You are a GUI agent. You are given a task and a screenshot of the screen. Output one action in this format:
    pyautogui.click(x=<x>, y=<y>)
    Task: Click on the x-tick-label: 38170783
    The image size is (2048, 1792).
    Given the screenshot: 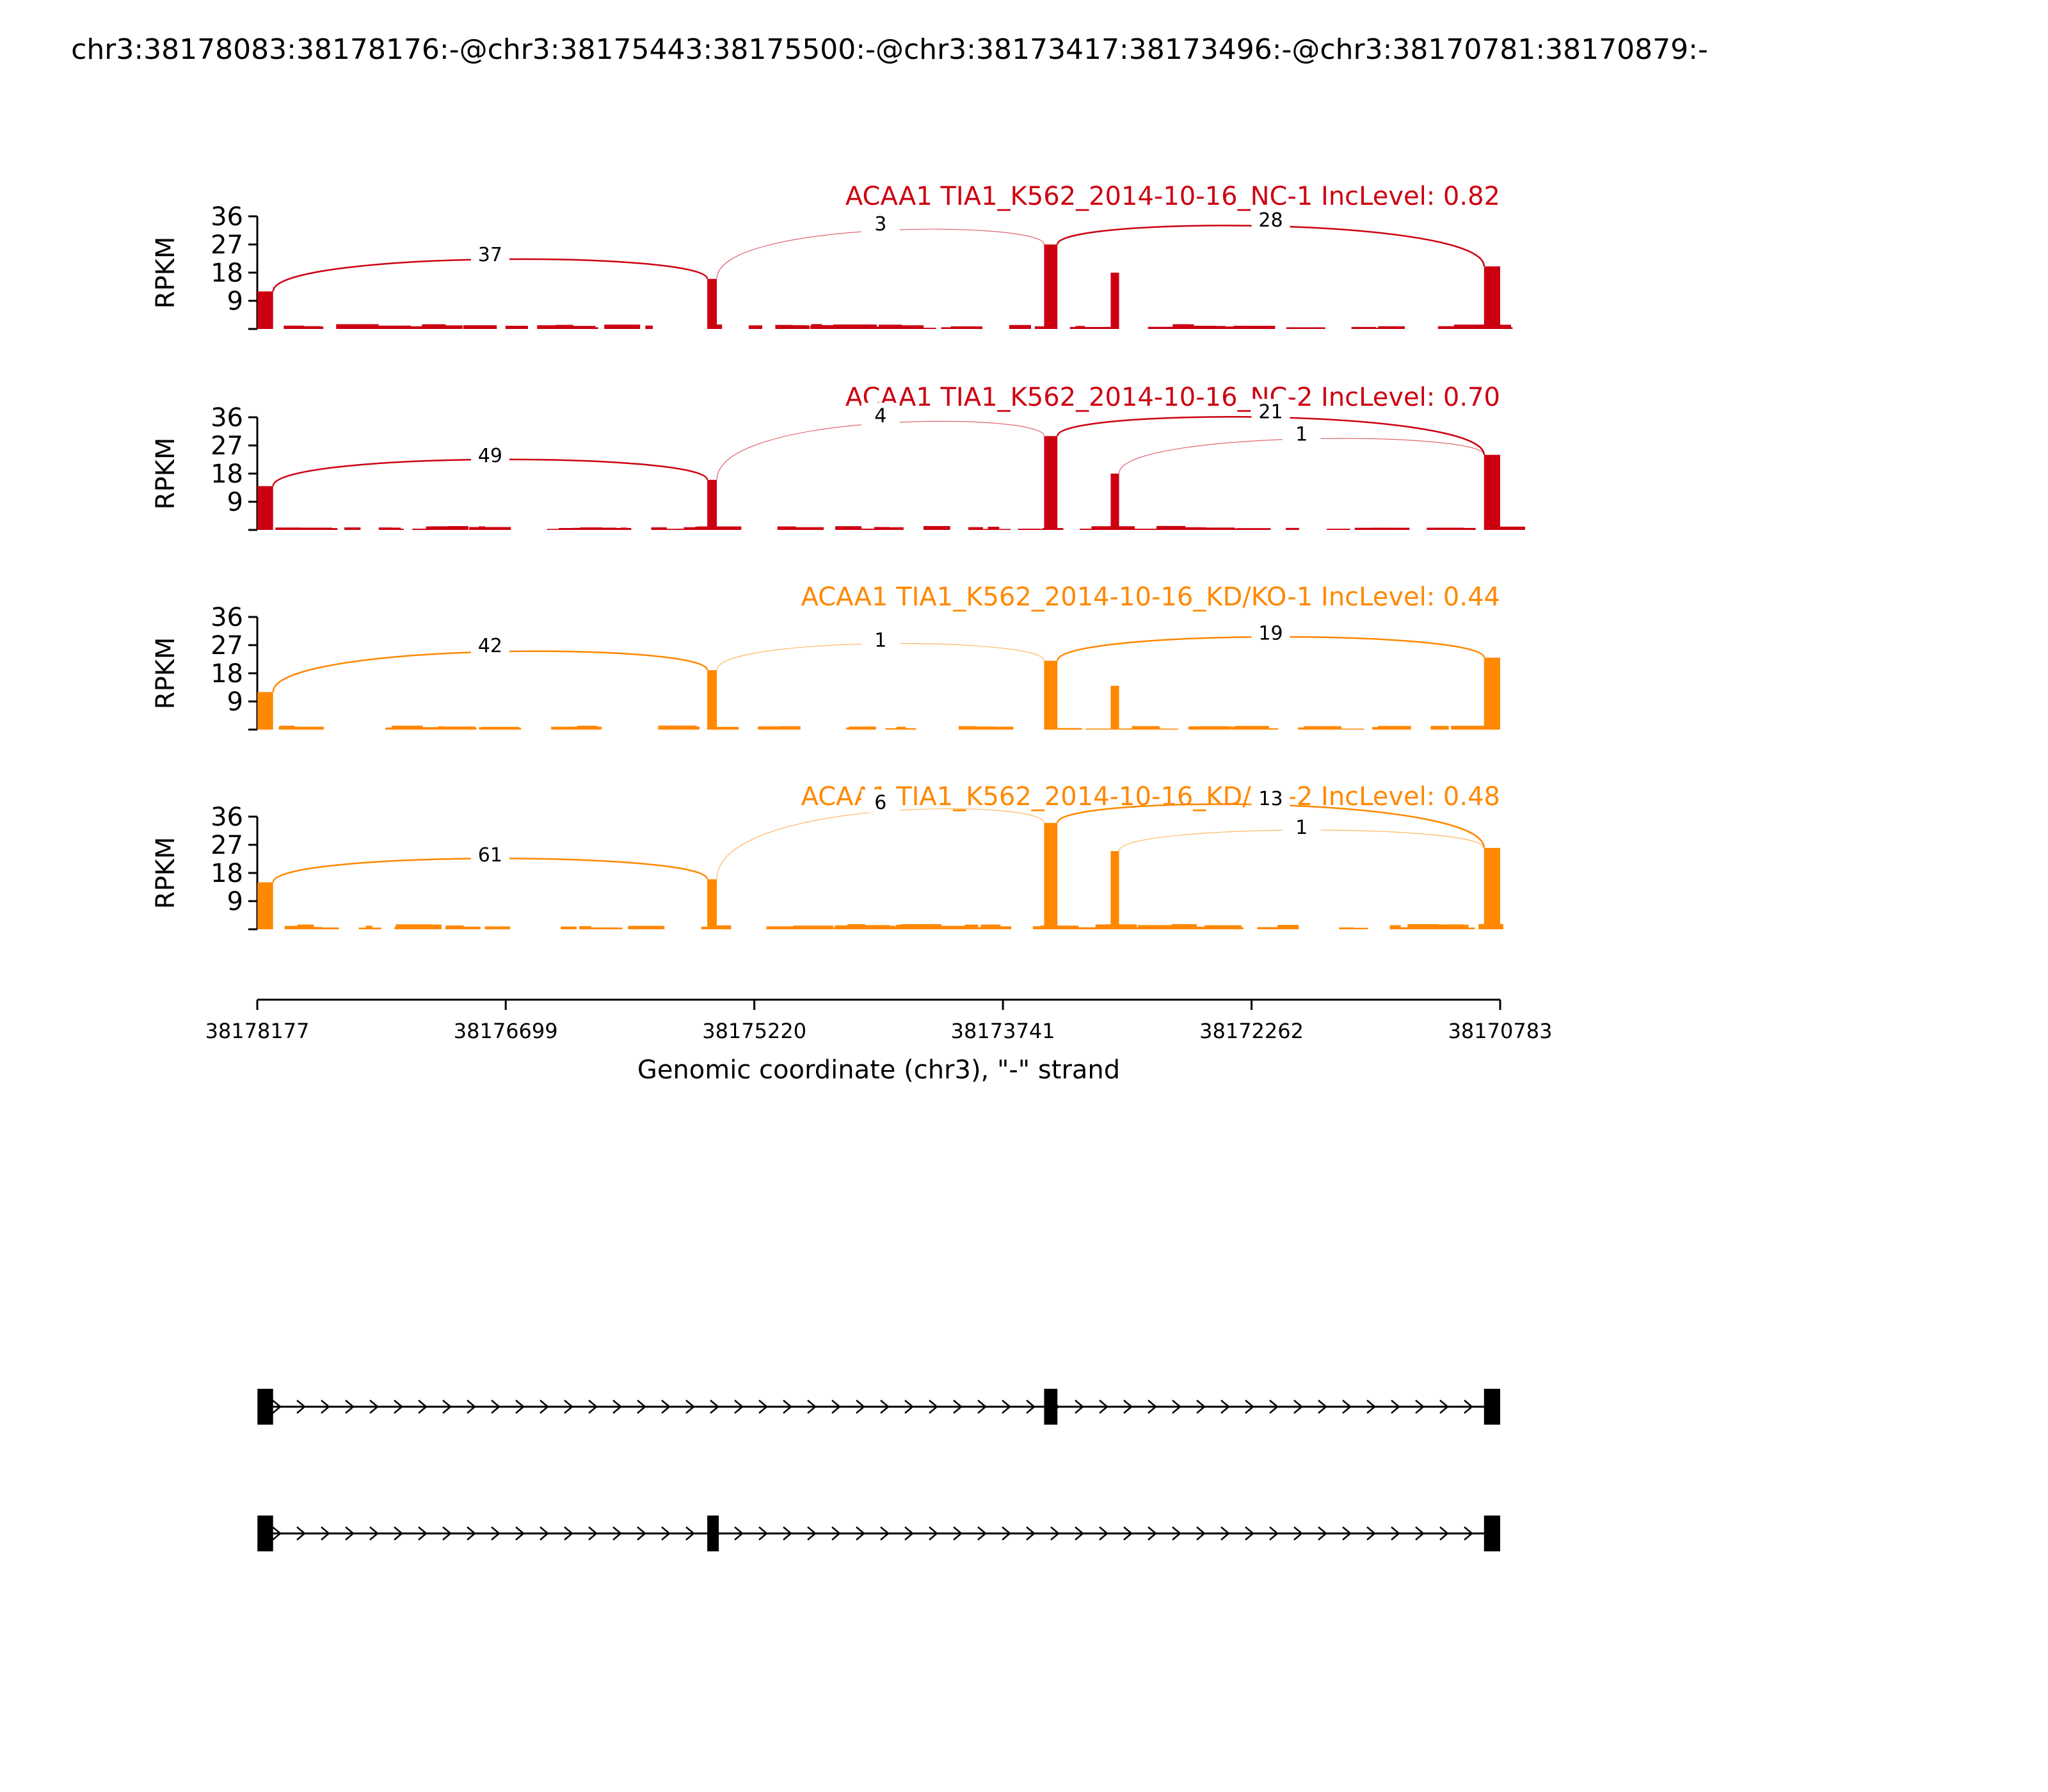 What is the action you would take?
    pyautogui.click(x=1500, y=1031)
    